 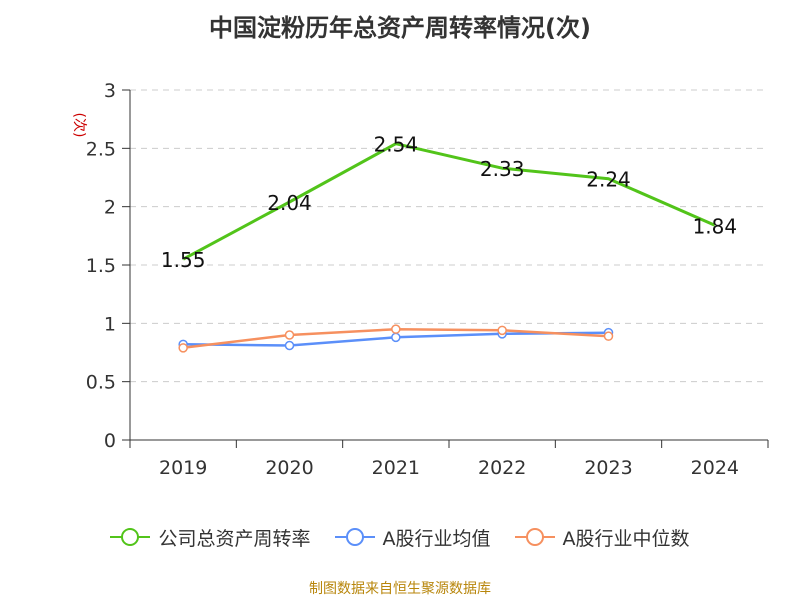 What do you see at coordinates (396, 145) in the screenshot?
I see `data-label: 2.54` at bounding box center [396, 145].